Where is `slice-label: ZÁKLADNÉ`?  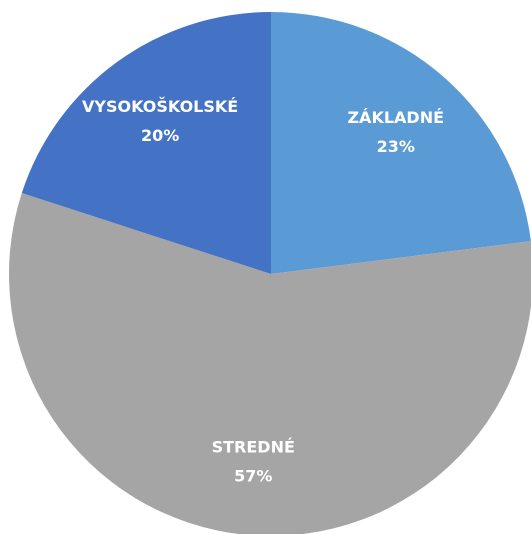
slice-label: ZÁKLADNÉ is located at coordinates (395, 117).